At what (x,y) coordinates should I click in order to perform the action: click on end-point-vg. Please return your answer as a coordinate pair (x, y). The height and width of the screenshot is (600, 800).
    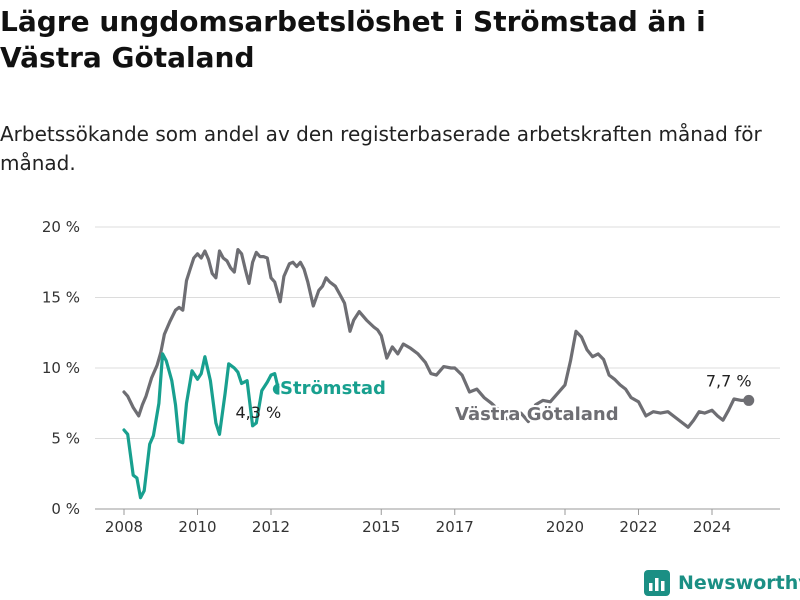
    Looking at the image, I should click on (749, 400).